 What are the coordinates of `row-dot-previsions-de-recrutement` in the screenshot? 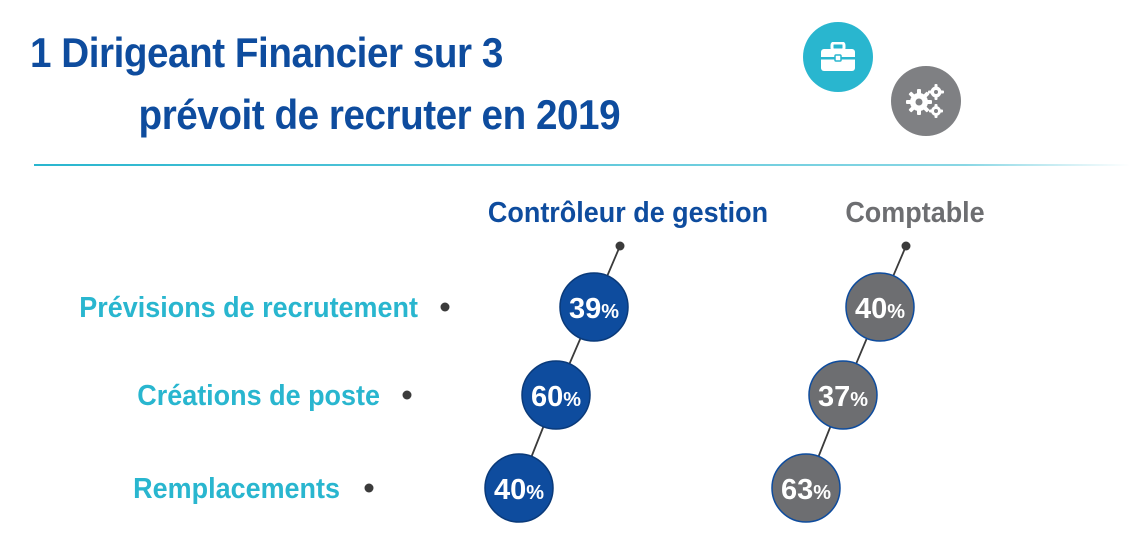 It's located at (445, 307).